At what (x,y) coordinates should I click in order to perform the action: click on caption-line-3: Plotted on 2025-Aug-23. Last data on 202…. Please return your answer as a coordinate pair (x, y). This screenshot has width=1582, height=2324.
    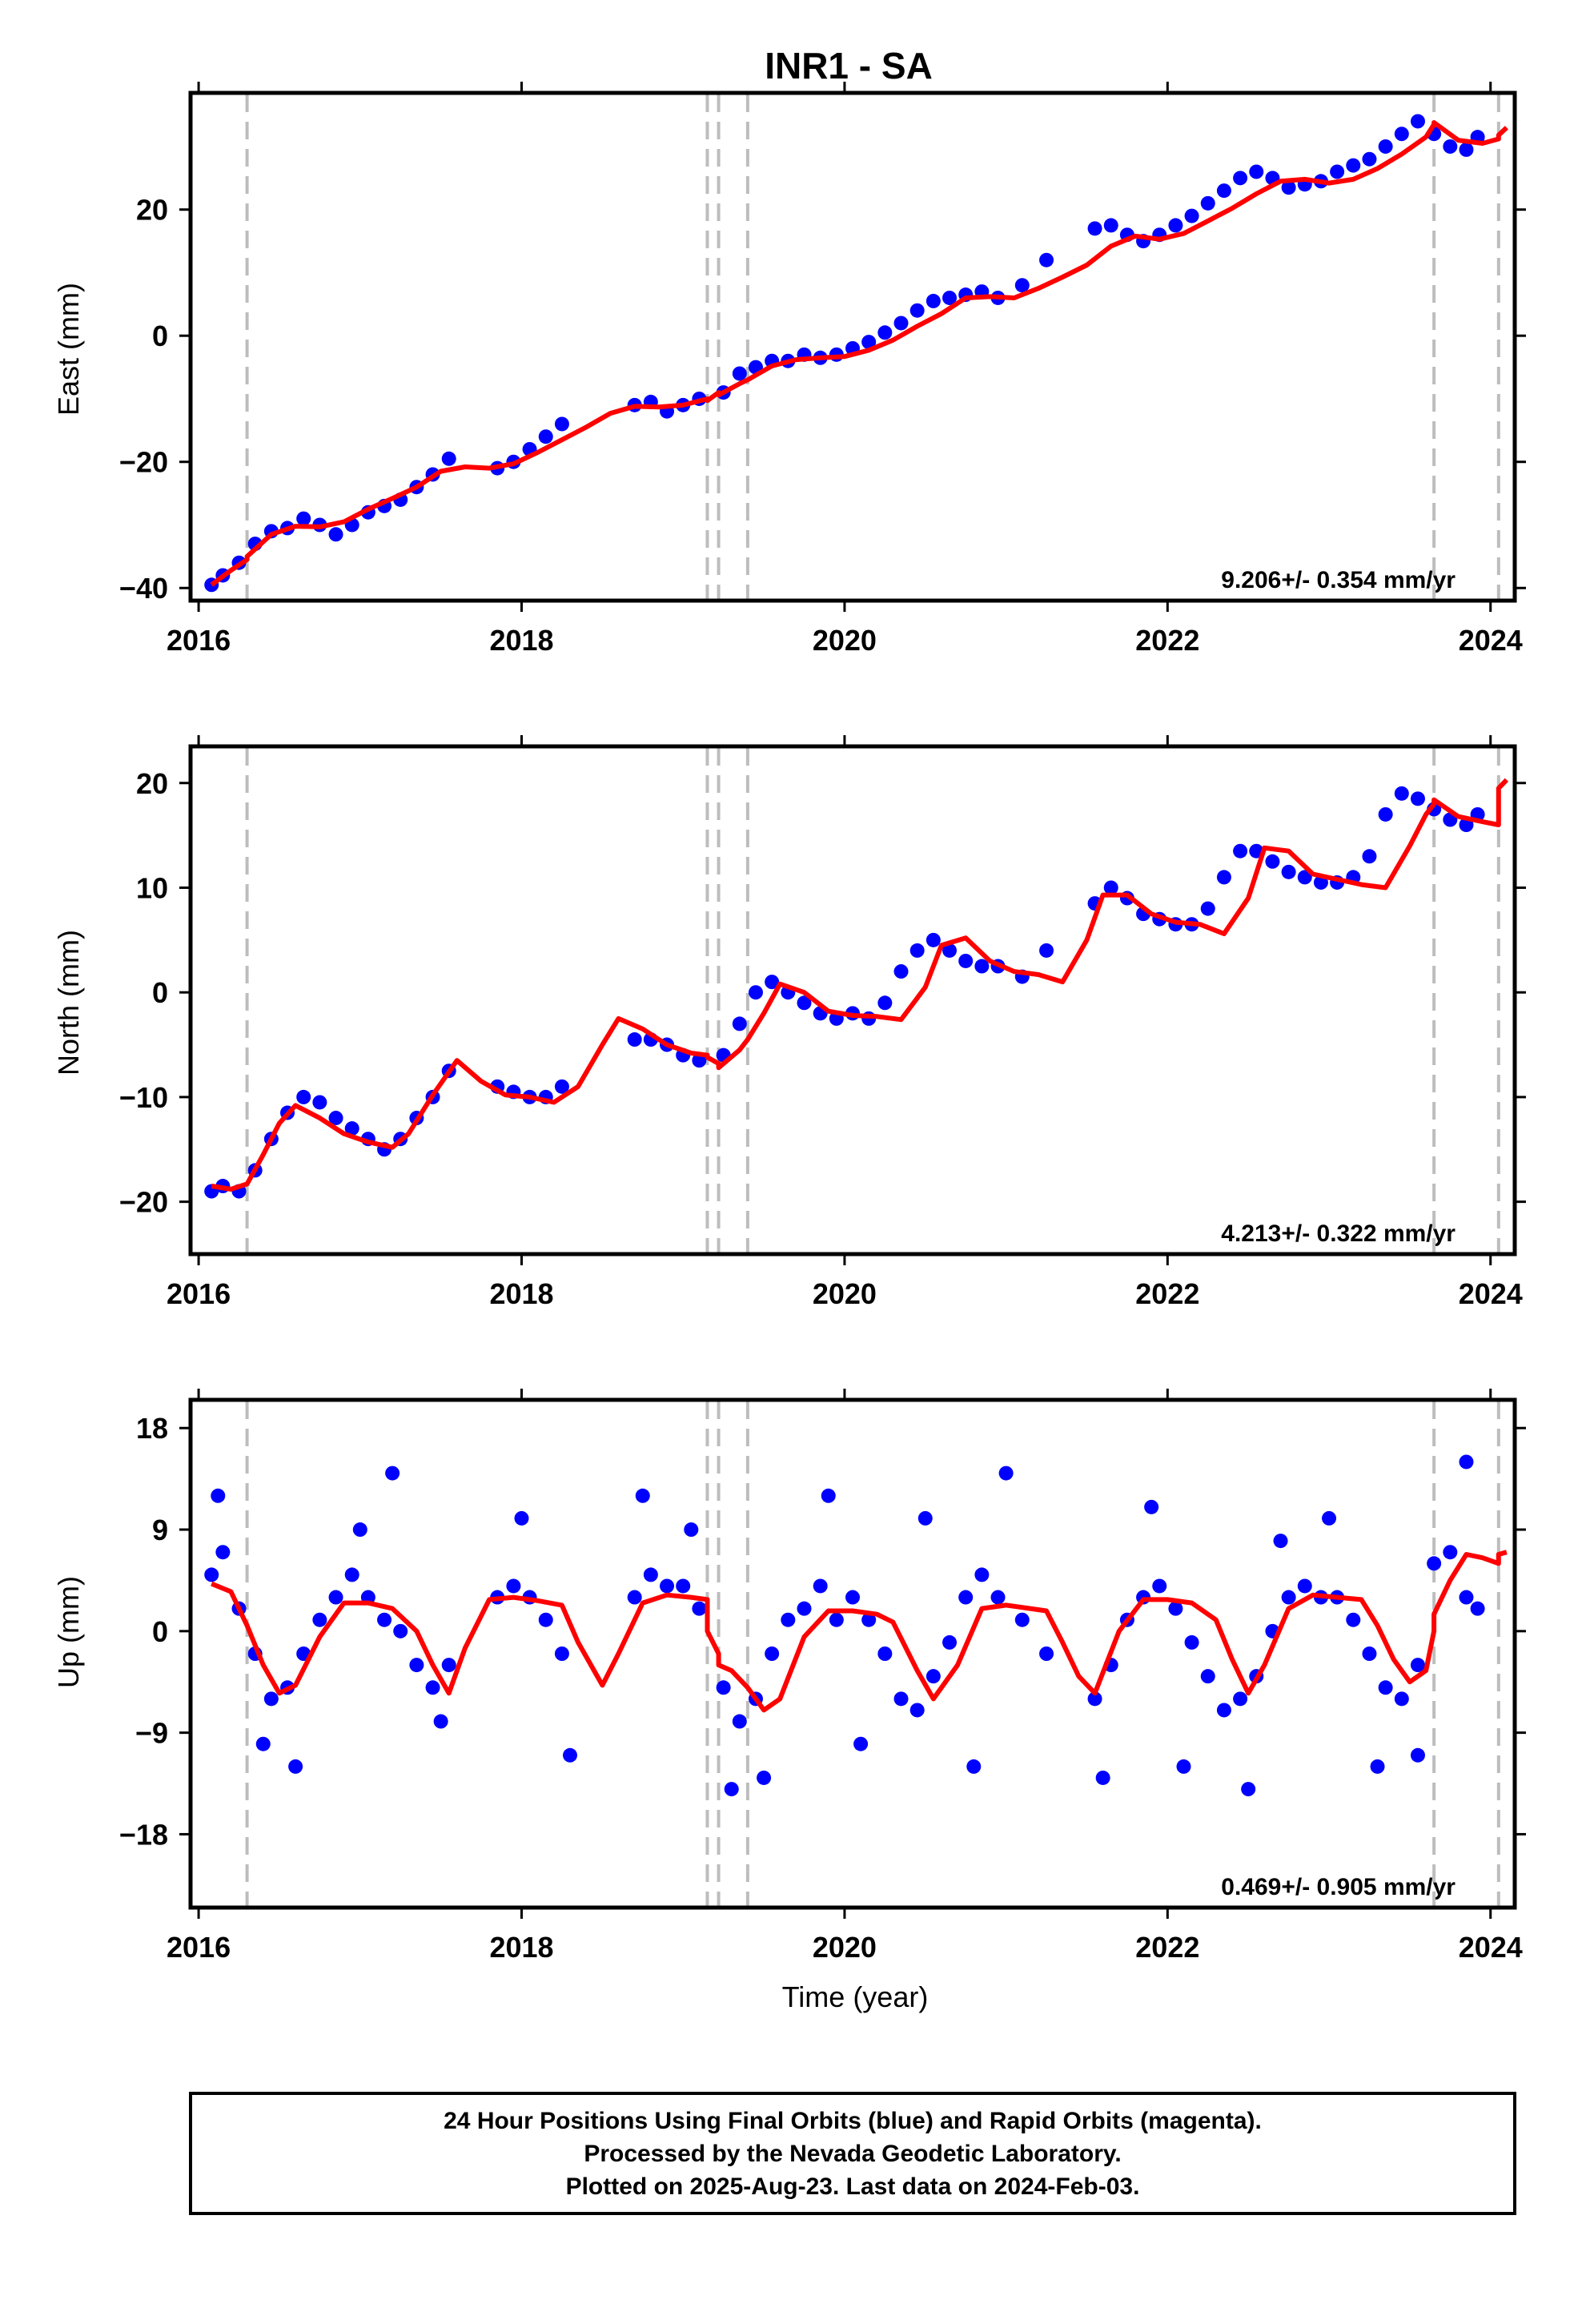
    Looking at the image, I should click on (853, 2186).